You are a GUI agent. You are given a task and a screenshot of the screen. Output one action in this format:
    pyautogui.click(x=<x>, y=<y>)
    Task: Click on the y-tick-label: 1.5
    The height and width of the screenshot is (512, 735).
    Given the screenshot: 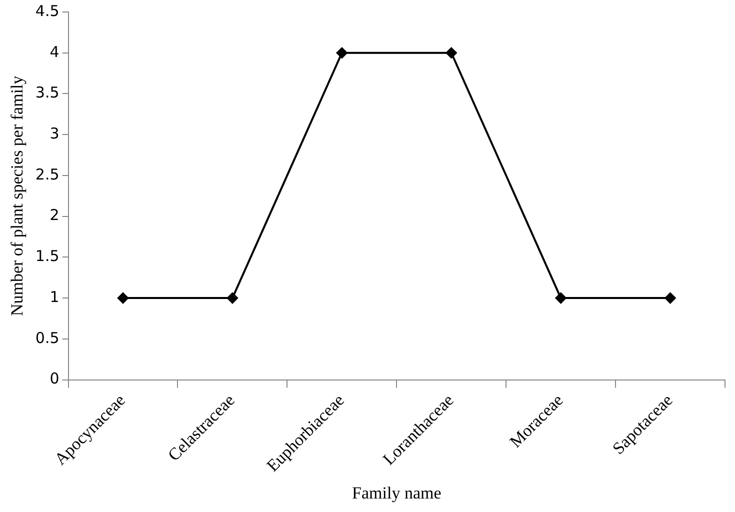 What is the action you would take?
    pyautogui.click(x=47, y=256)
    